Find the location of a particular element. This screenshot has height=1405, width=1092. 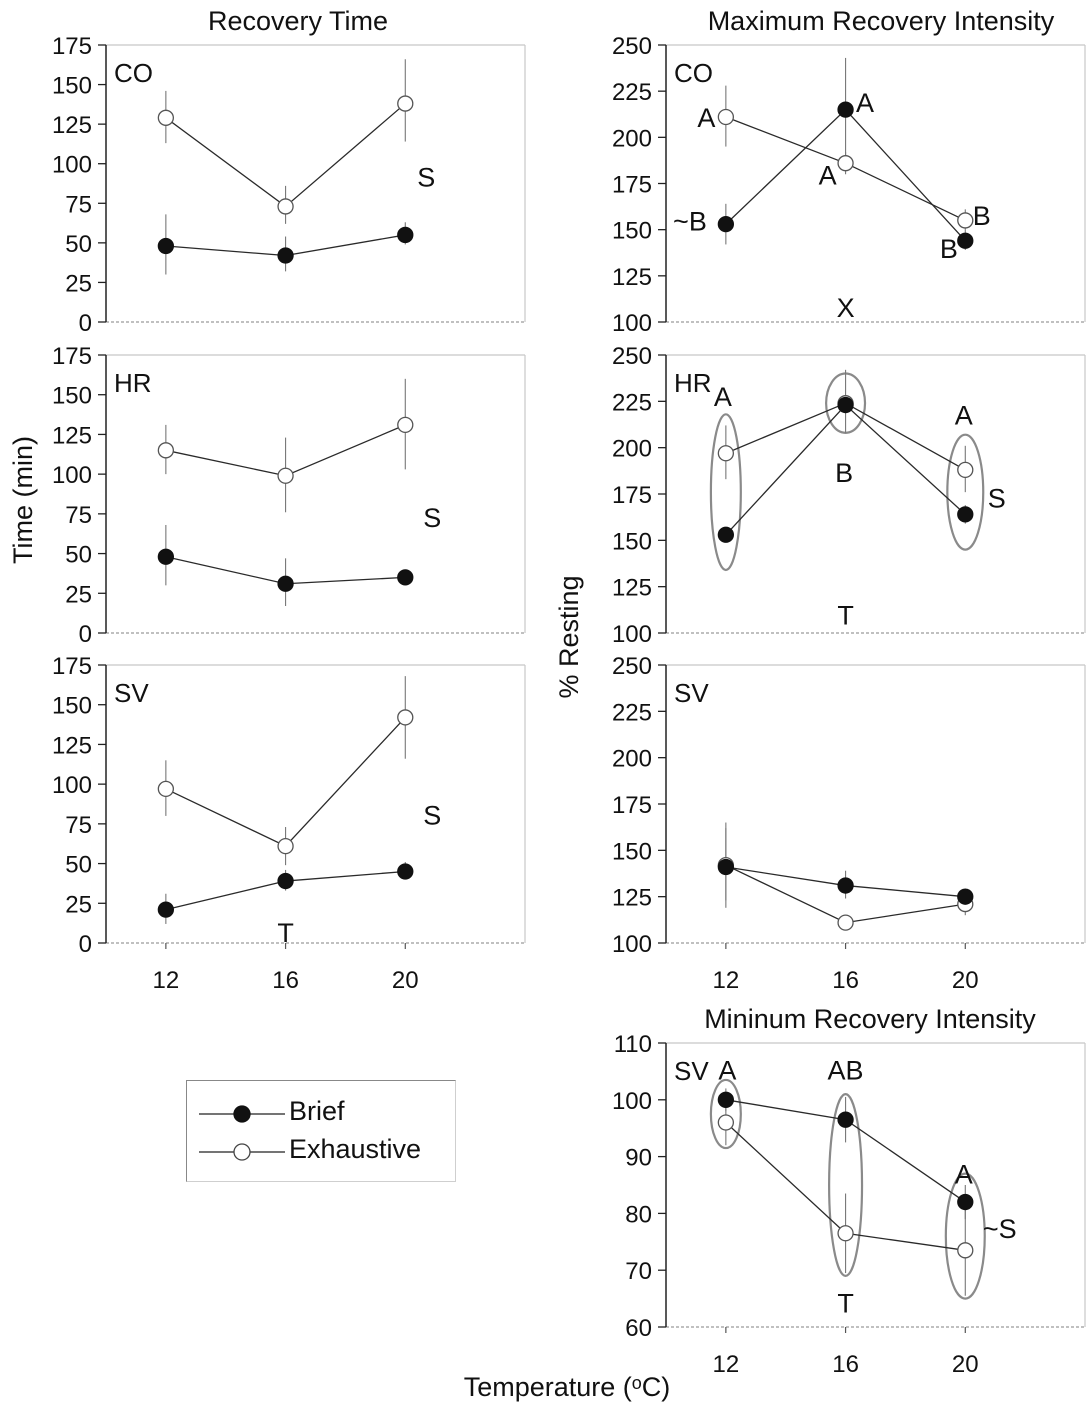

ylabel-resting: % Resting is located at coordinates (569, 636).